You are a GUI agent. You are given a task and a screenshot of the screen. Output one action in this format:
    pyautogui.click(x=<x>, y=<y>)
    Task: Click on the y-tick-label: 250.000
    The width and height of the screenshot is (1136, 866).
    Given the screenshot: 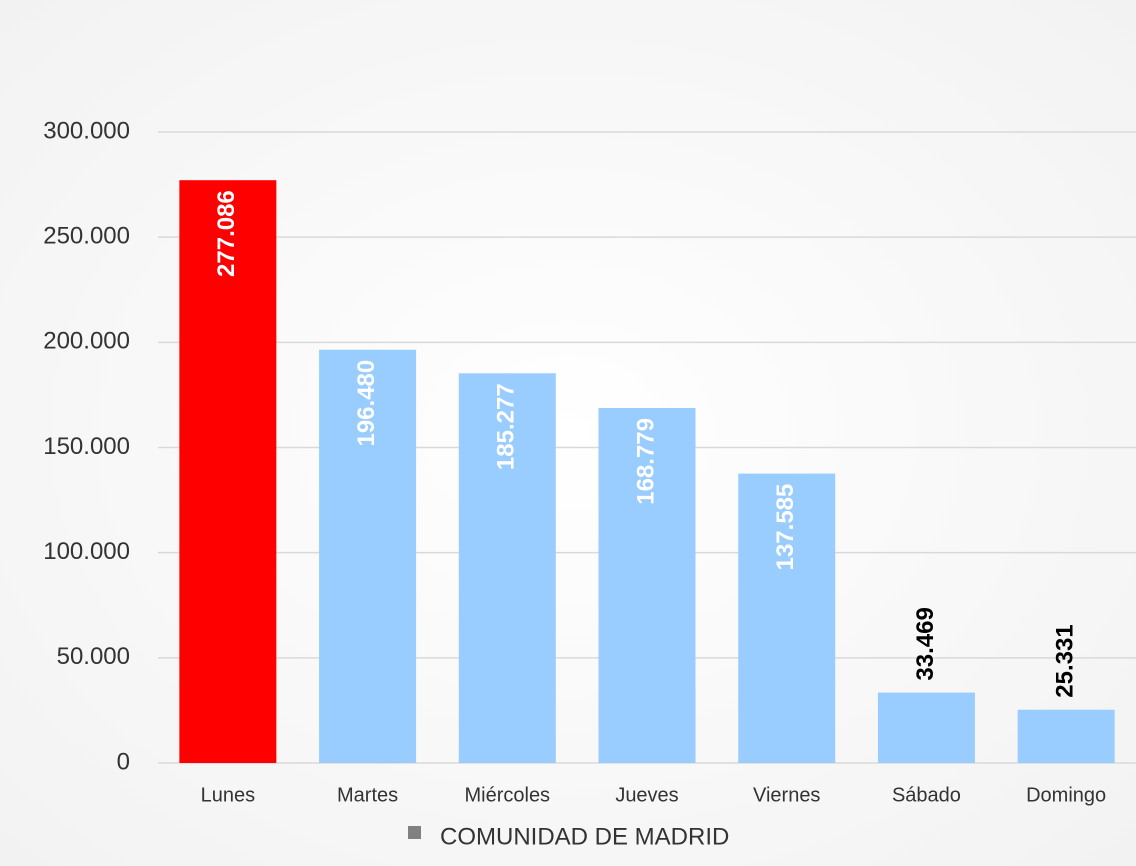 What is the action you would take?
    pyautogui.click(x=86, y=236)
    